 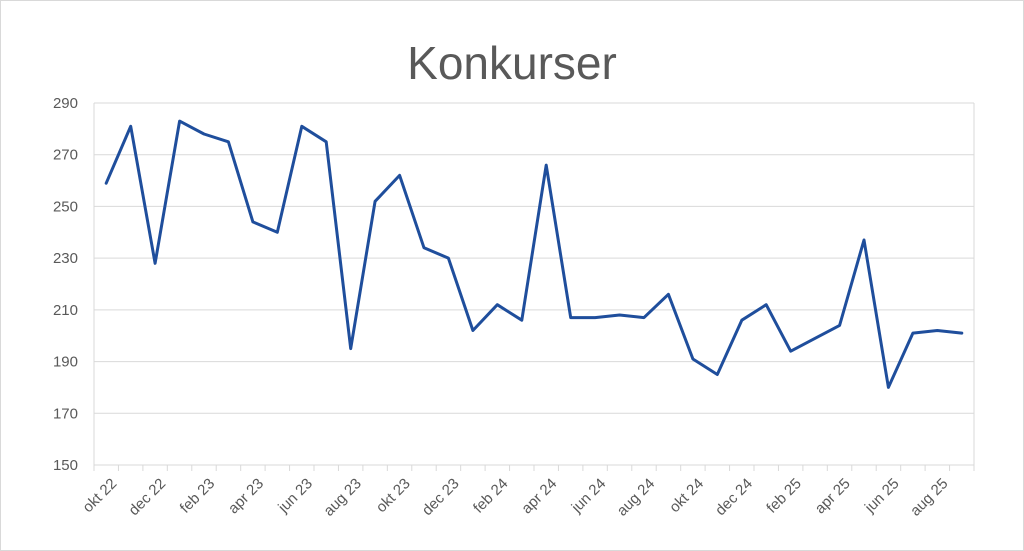 I want to click on x-tick-label: apr 25, so click(x=833, y=496).